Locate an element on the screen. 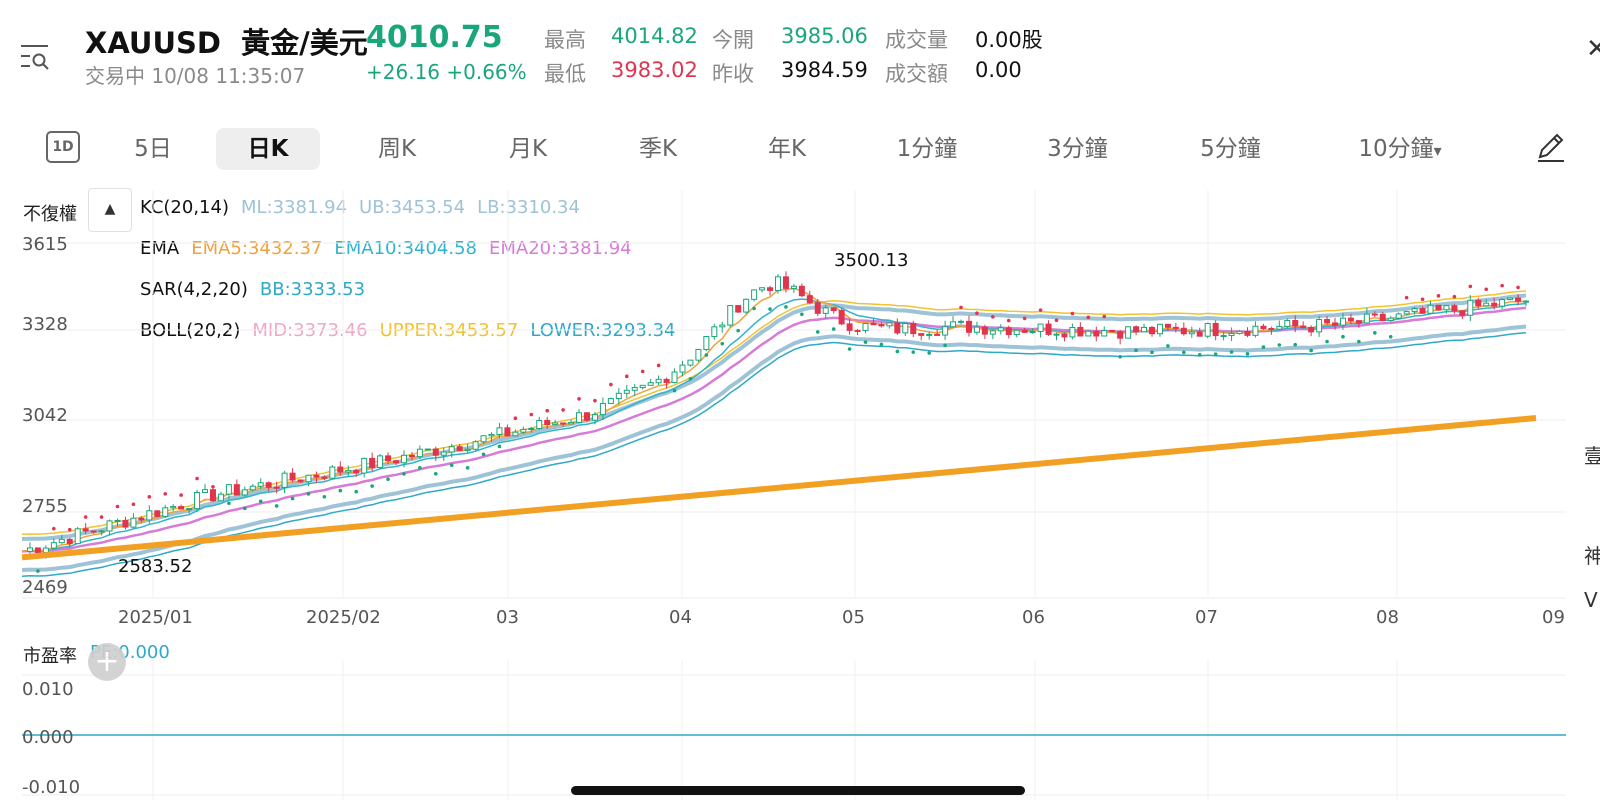 This screenshot has width=1600, height=812. chevron-down-icon: ▾ is located at coordinates (1437, 150).